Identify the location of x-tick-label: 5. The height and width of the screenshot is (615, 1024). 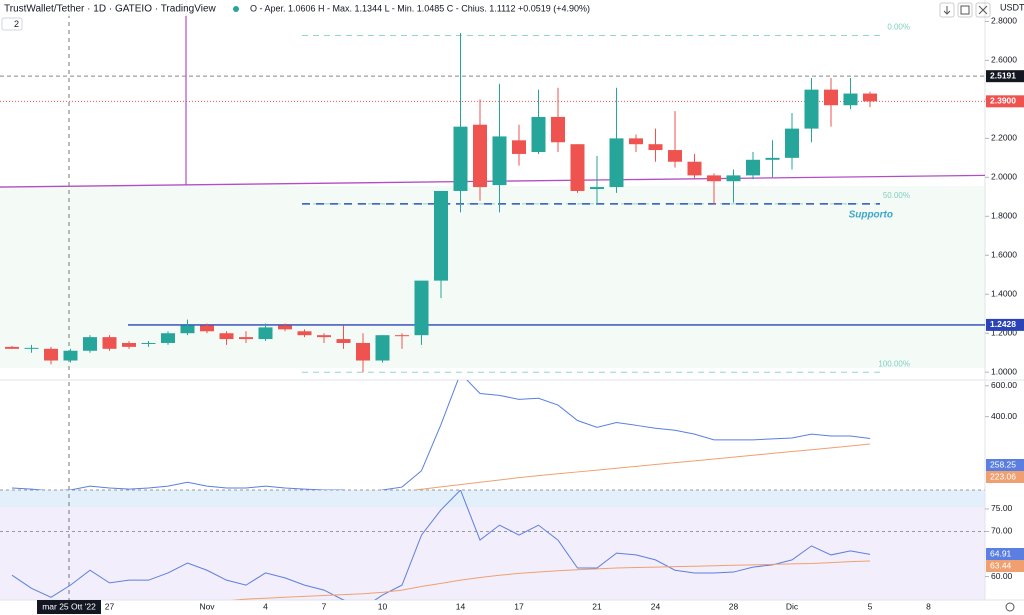
(870, 606).